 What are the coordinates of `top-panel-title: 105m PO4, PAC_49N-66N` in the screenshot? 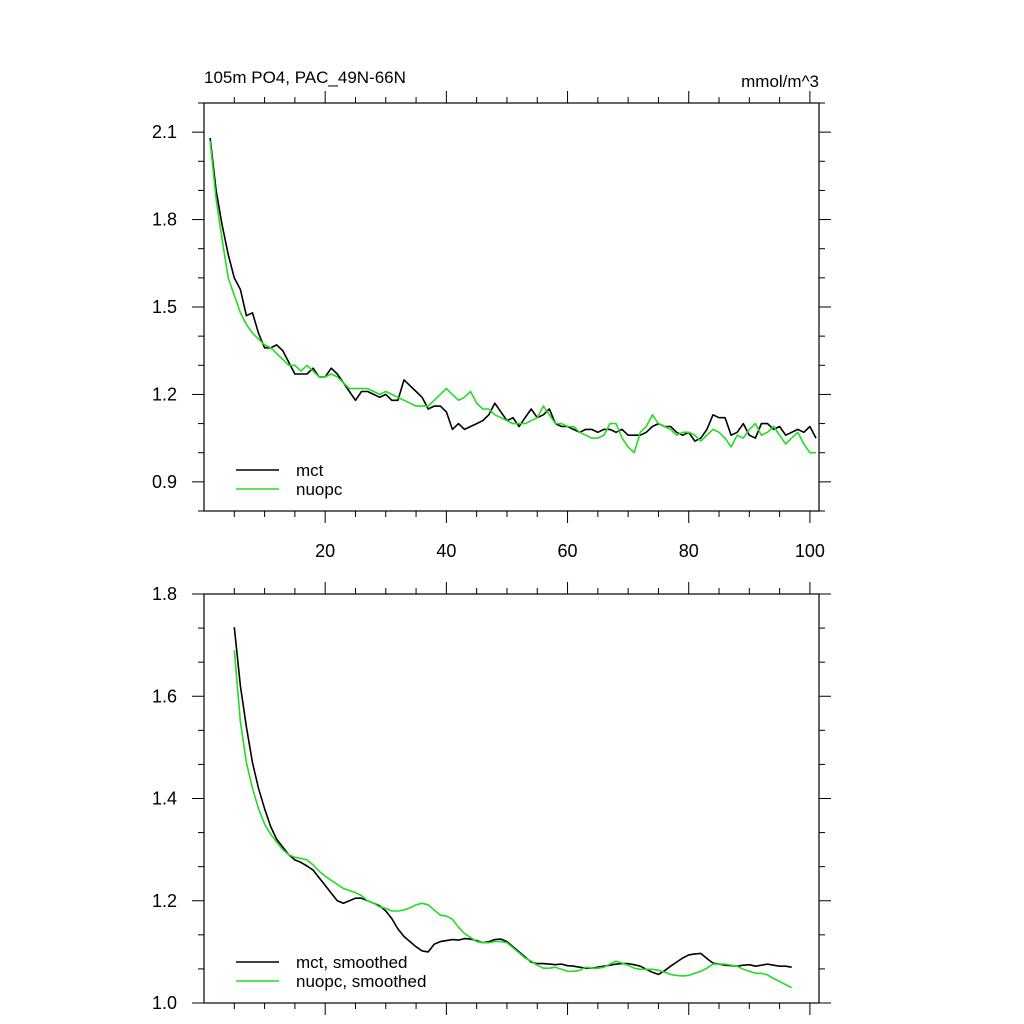 It's located at (305, 77).